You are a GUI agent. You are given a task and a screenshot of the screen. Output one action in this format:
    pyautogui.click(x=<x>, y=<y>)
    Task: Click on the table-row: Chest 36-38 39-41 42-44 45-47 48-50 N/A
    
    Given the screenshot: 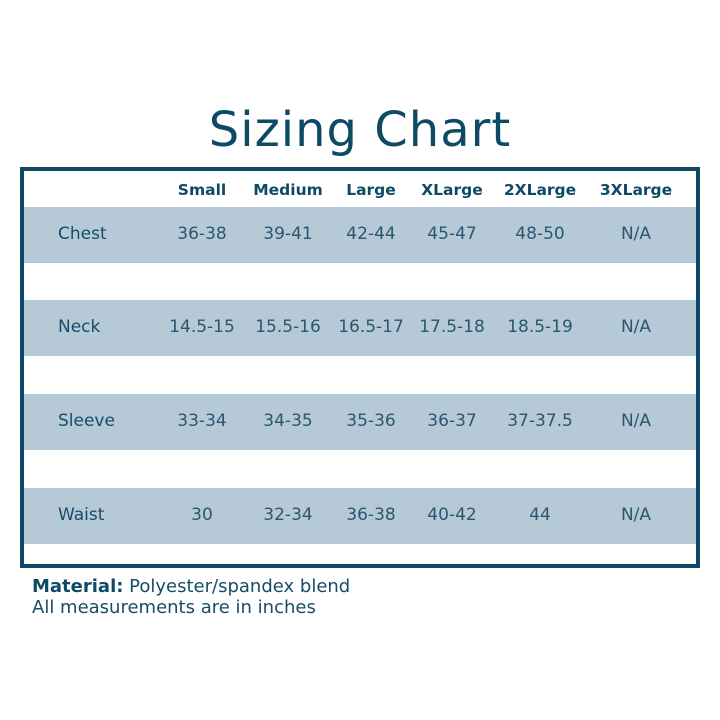 What is the action you would take?
    pyautogui.click(x=360, y=235)
    